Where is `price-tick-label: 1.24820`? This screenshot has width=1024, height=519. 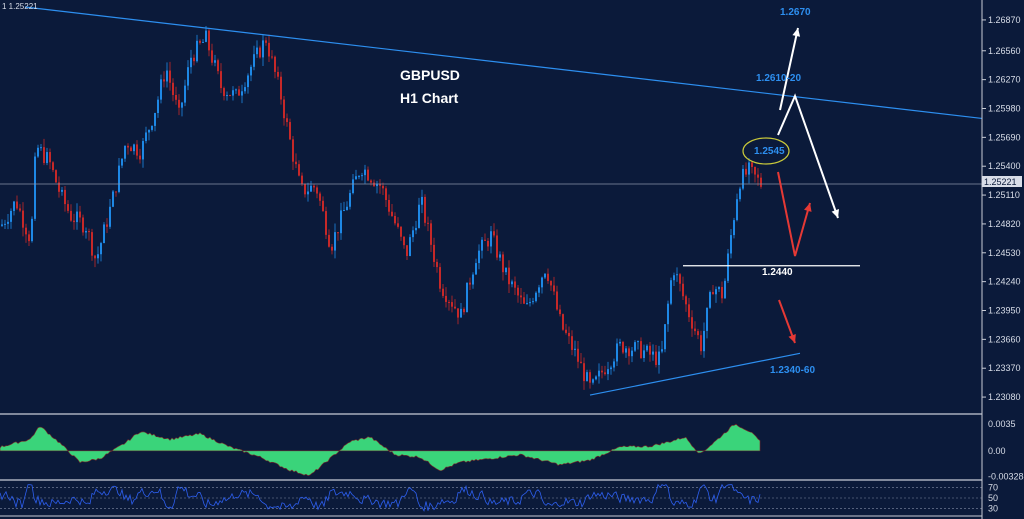 price-tick-label: 1.24820 is located at coordinates (1004, 224).